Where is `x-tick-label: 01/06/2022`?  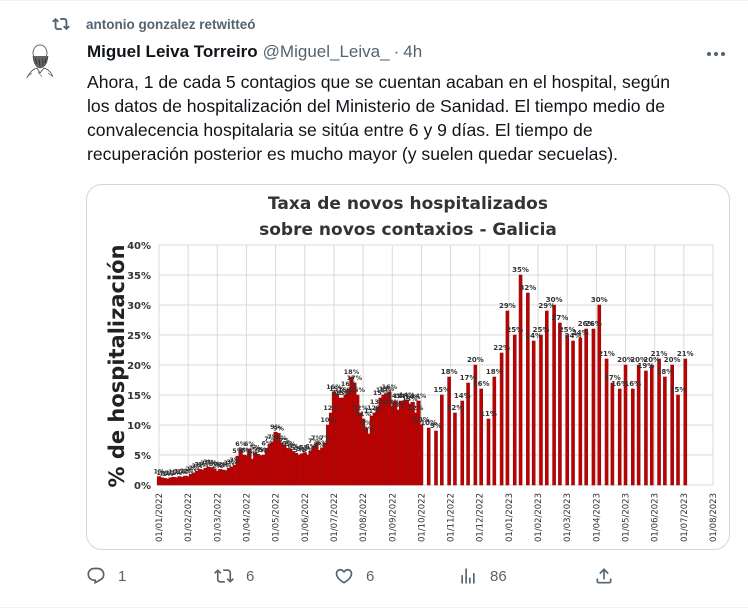 x-tick-label: 01/06/2022 is located at coordinates (306, 517).